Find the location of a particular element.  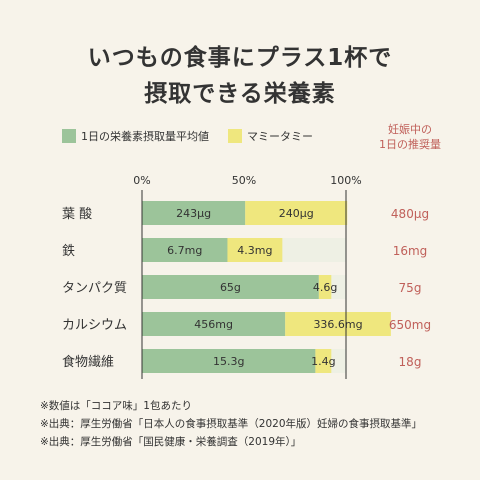

data-label-average: 65g is located at coordinates (230, 287).